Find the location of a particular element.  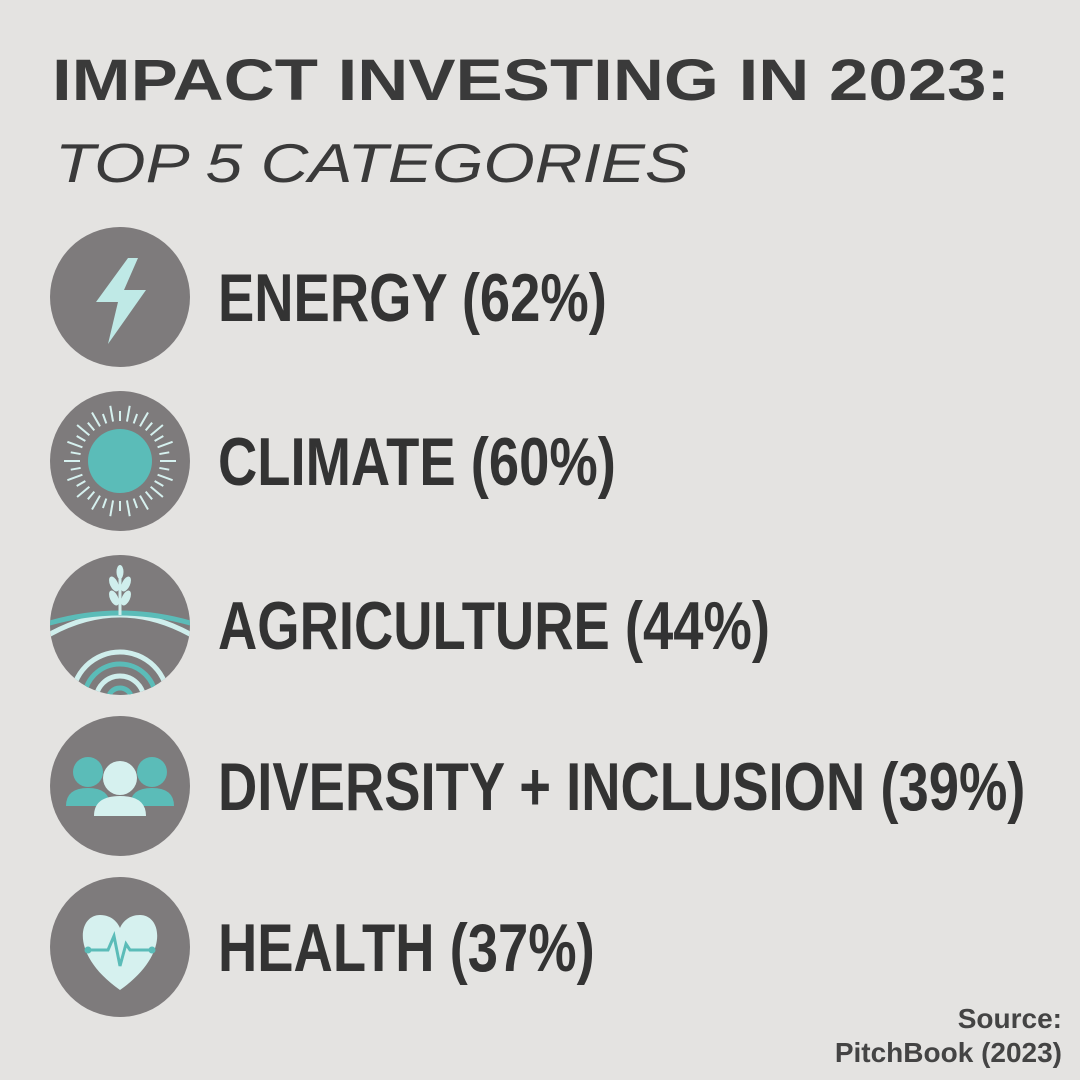

source-label: Source: is located at coordinates (1010, 1018).